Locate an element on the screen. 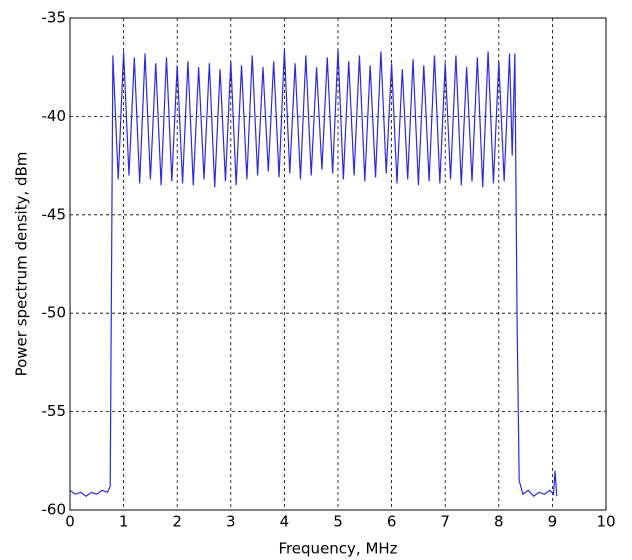  x-tick-label: 4 is located at coordinates (285, 522).